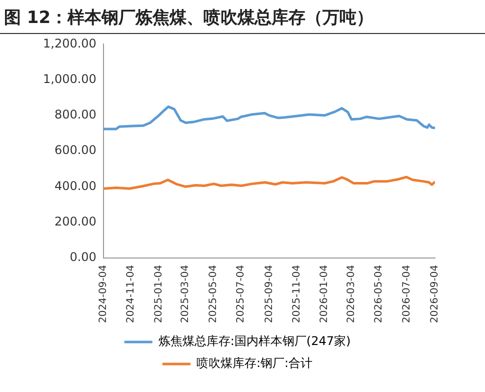  Describe the element at coordinates (75, 150) in the screenshot. I see `y-tick-label: 600.00` at that location.